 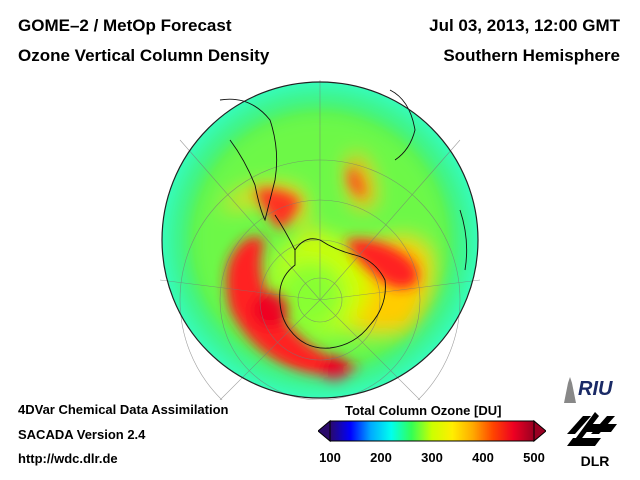 I want to click on colorbar-tick-label: 300, so click(x=432, y=457).